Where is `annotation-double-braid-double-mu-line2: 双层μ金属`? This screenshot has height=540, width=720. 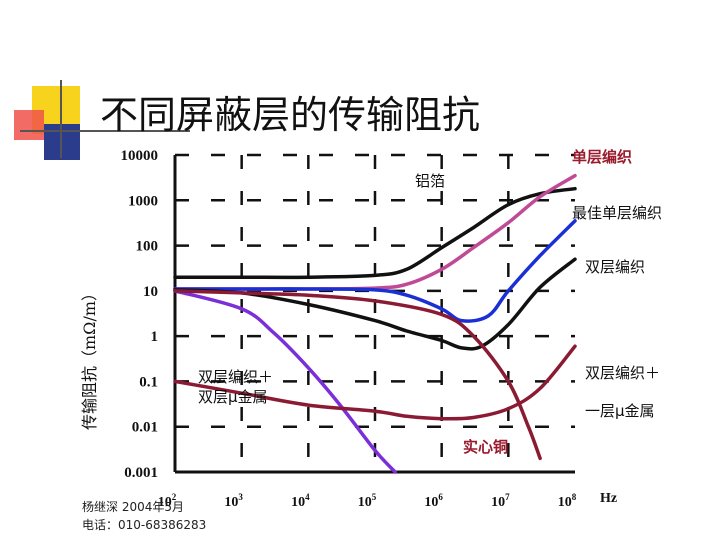
annotation-double-braid-double-mu-line2: 双层μ金属 is located at coordinates (233, 397).